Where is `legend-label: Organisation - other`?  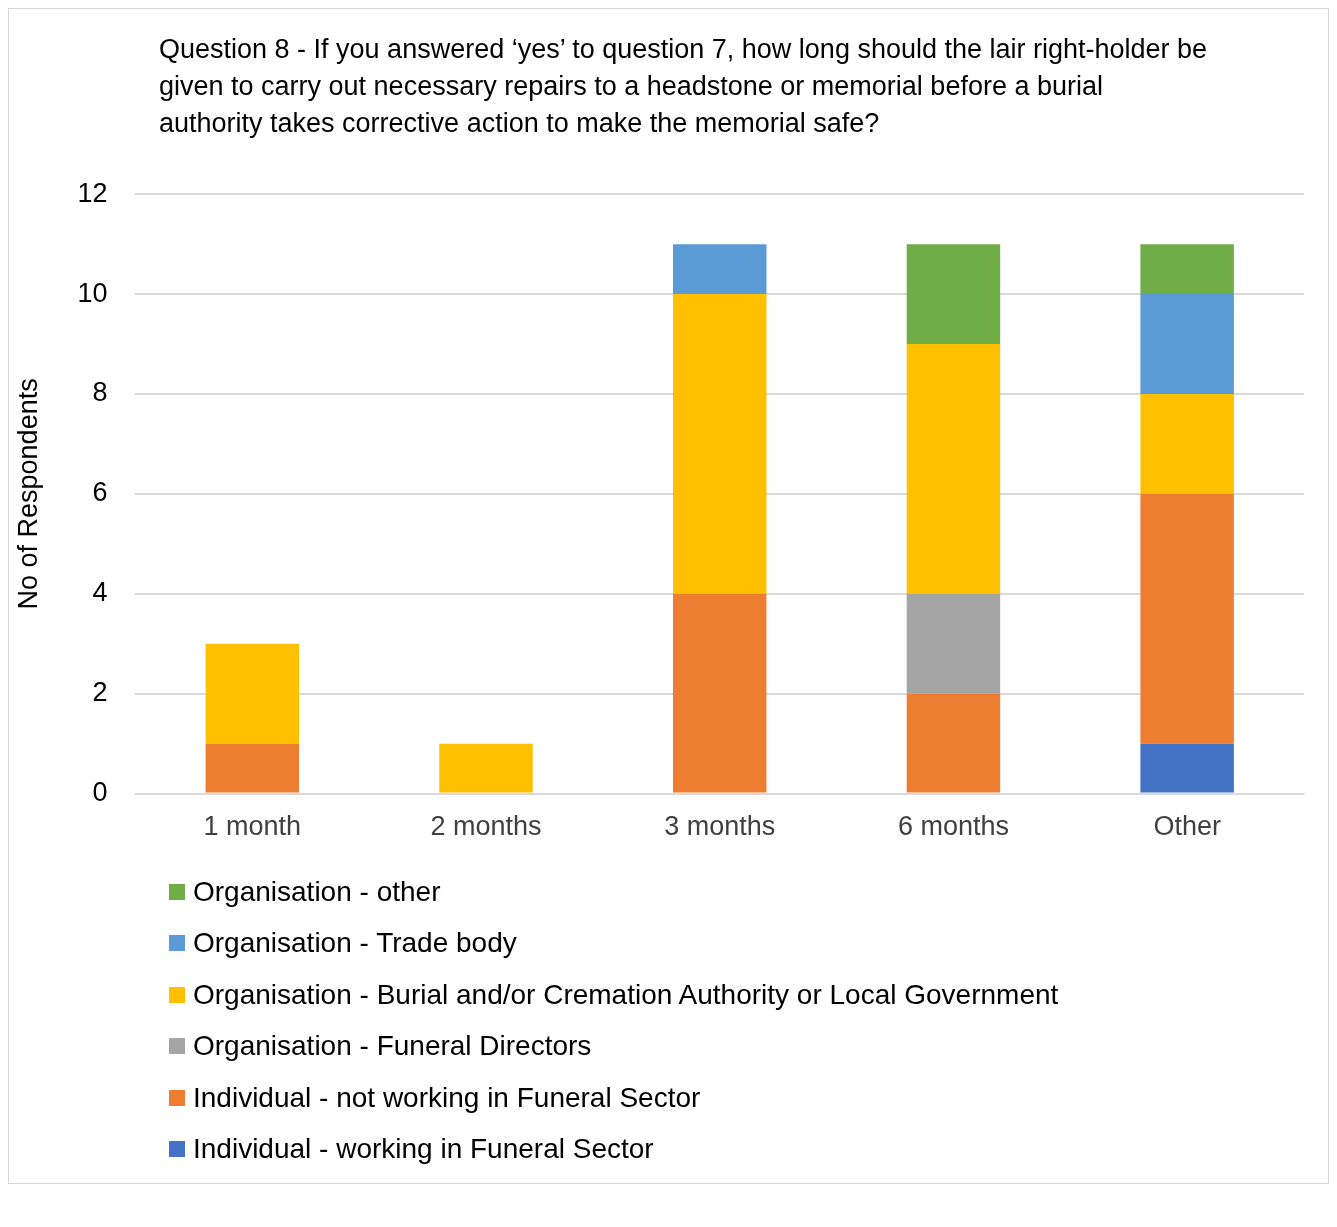 legend-label: Organisation - other is located at coordinates (317, 891).